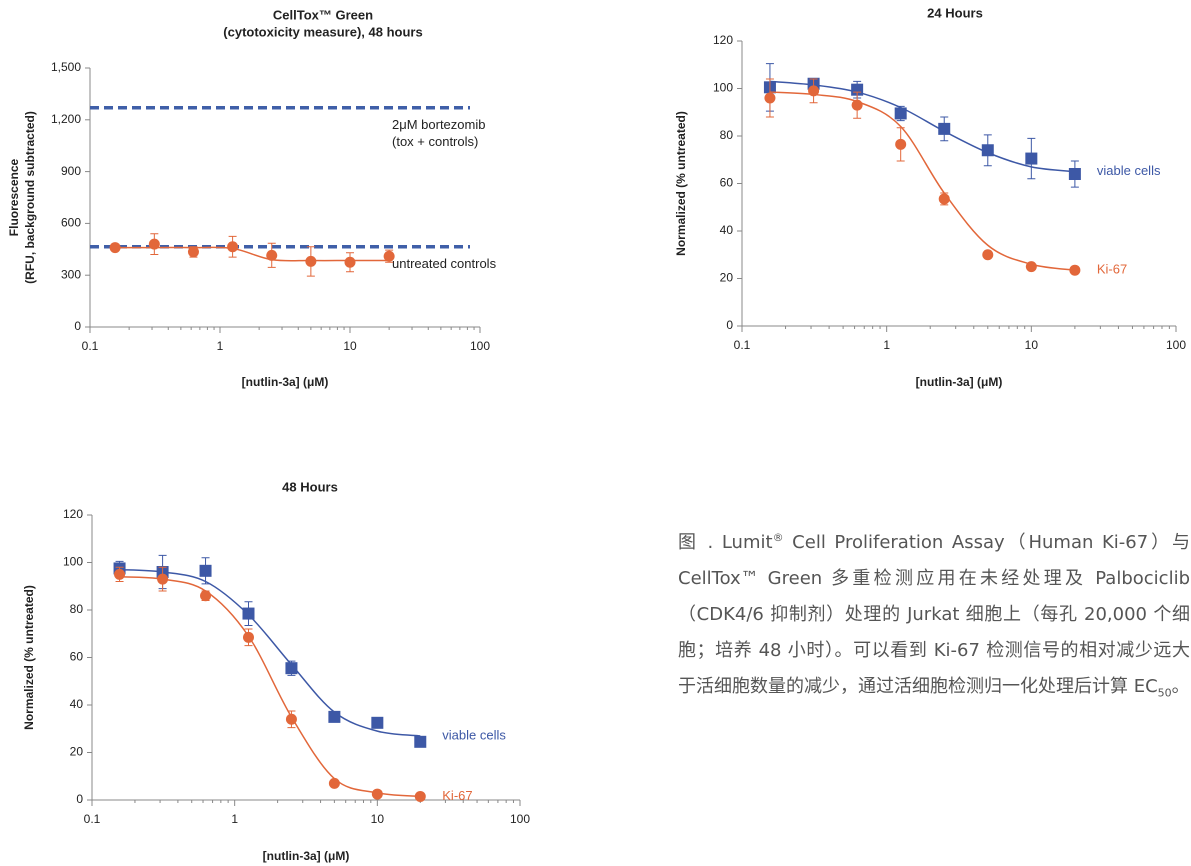 The width and height of the screenshot is (1191, 866). I want to click on chart-title: 48 Hours, so click(310, 486).